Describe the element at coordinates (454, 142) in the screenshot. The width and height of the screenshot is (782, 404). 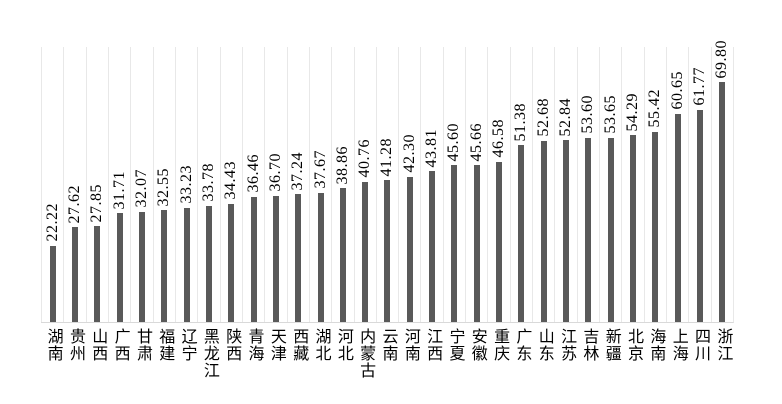
I see `bar-value-label: 45.60` at that location.